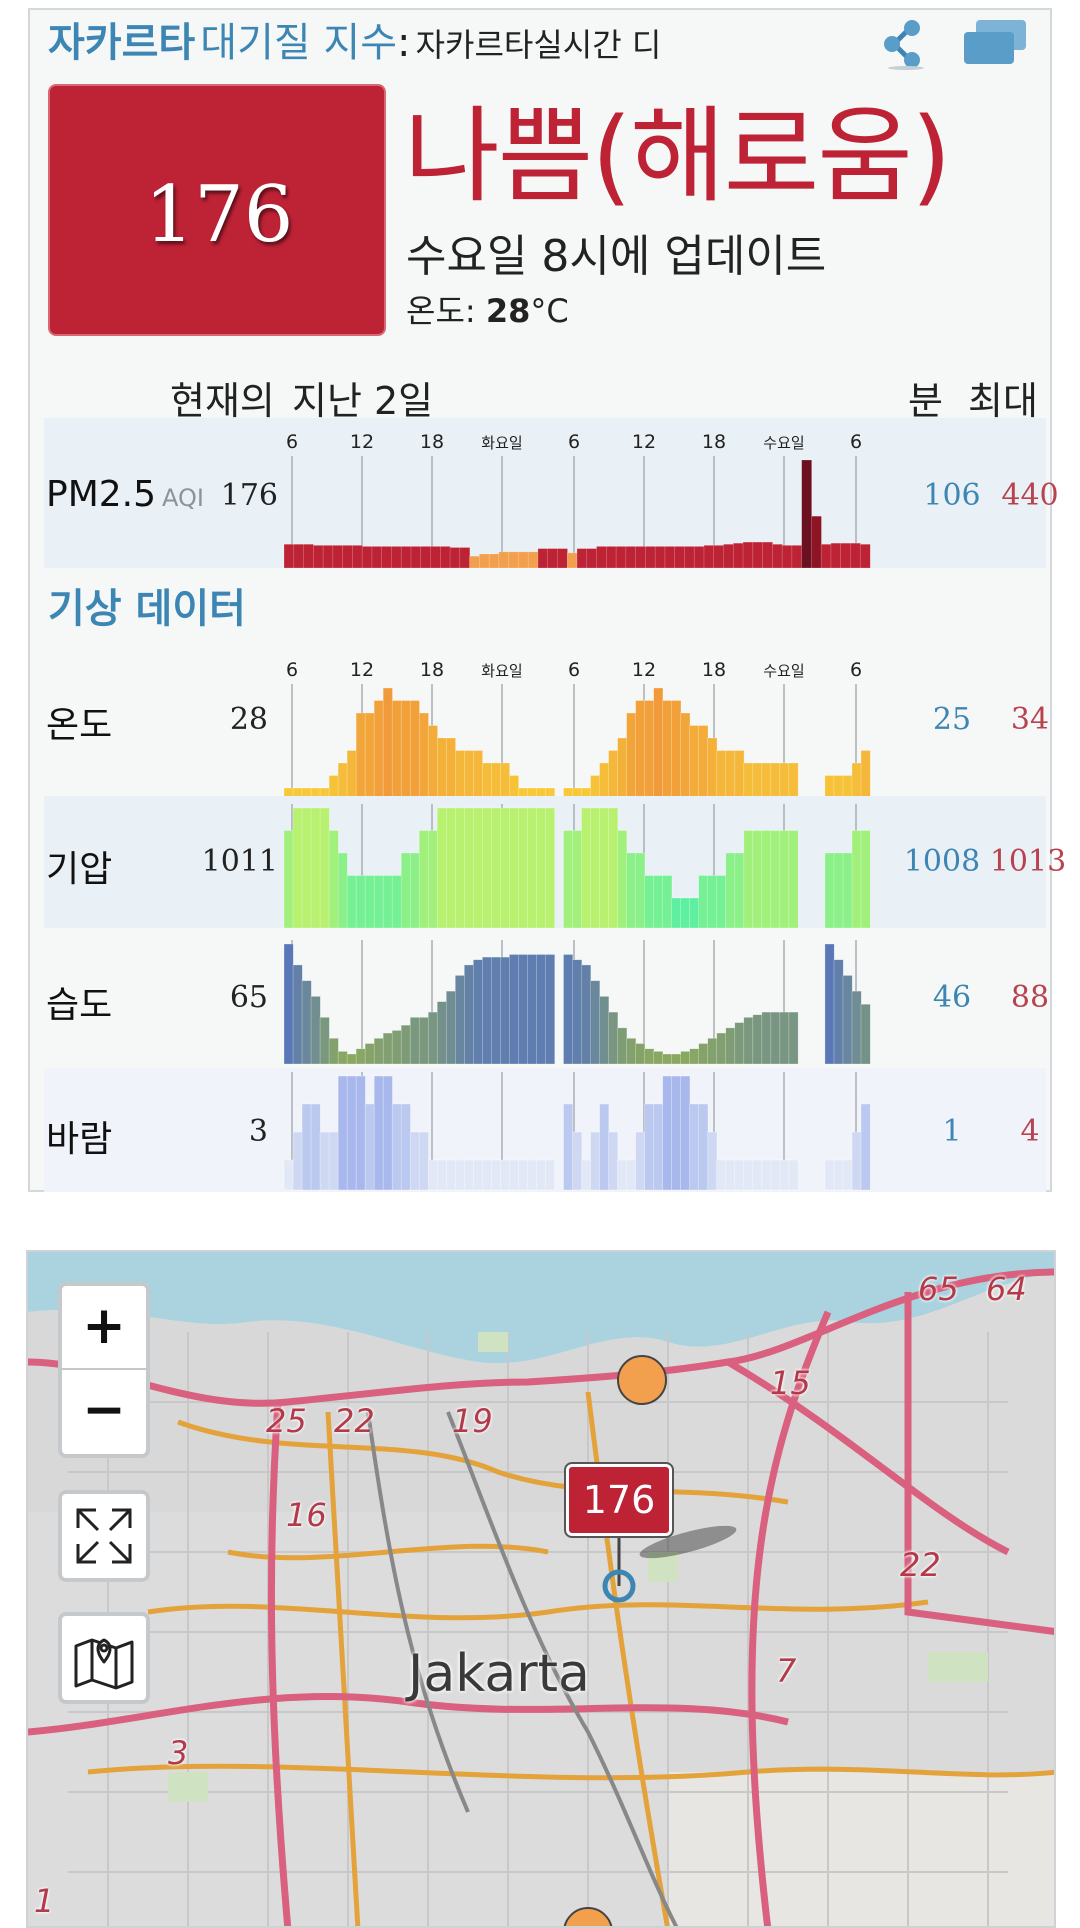 This screenshot has height=1928, width=1080. What do you see at coordinates (995, 44) in the screenshot?
I see `chat-icon` at bounding box center [995, 44].